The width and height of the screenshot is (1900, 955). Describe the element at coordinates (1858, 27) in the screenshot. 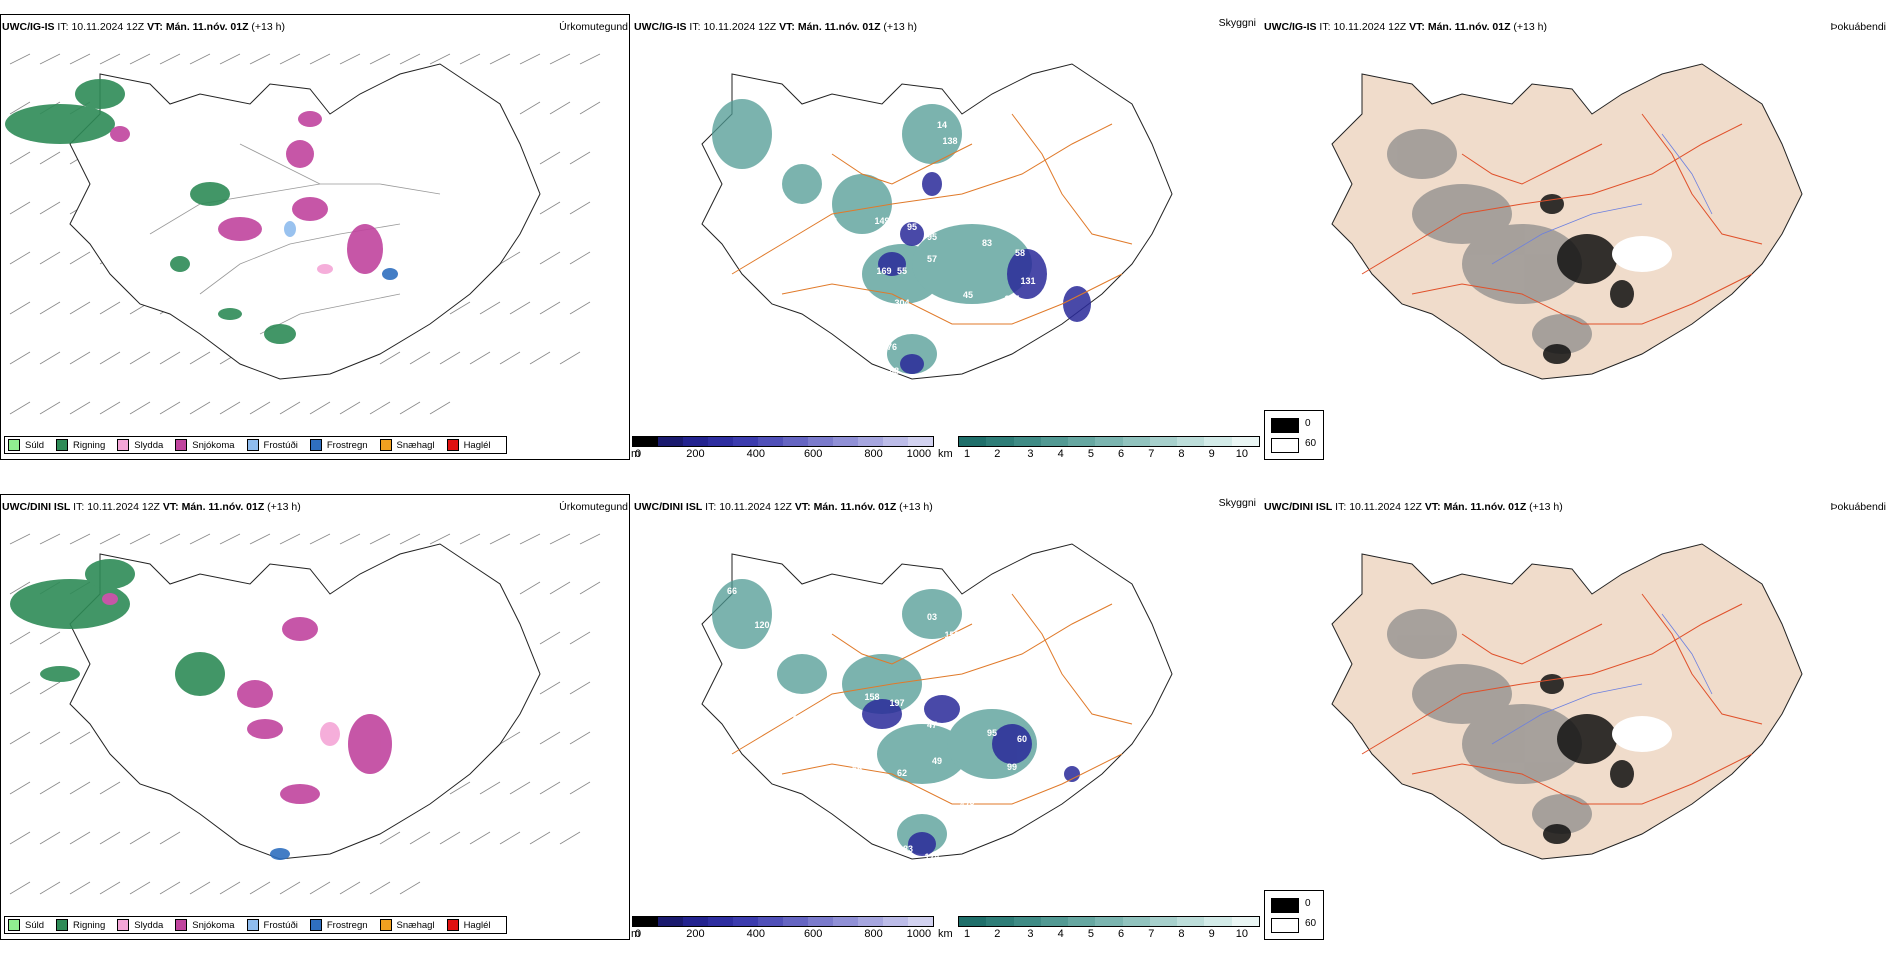

I see `panel-title: Þokuábendi` at that location.